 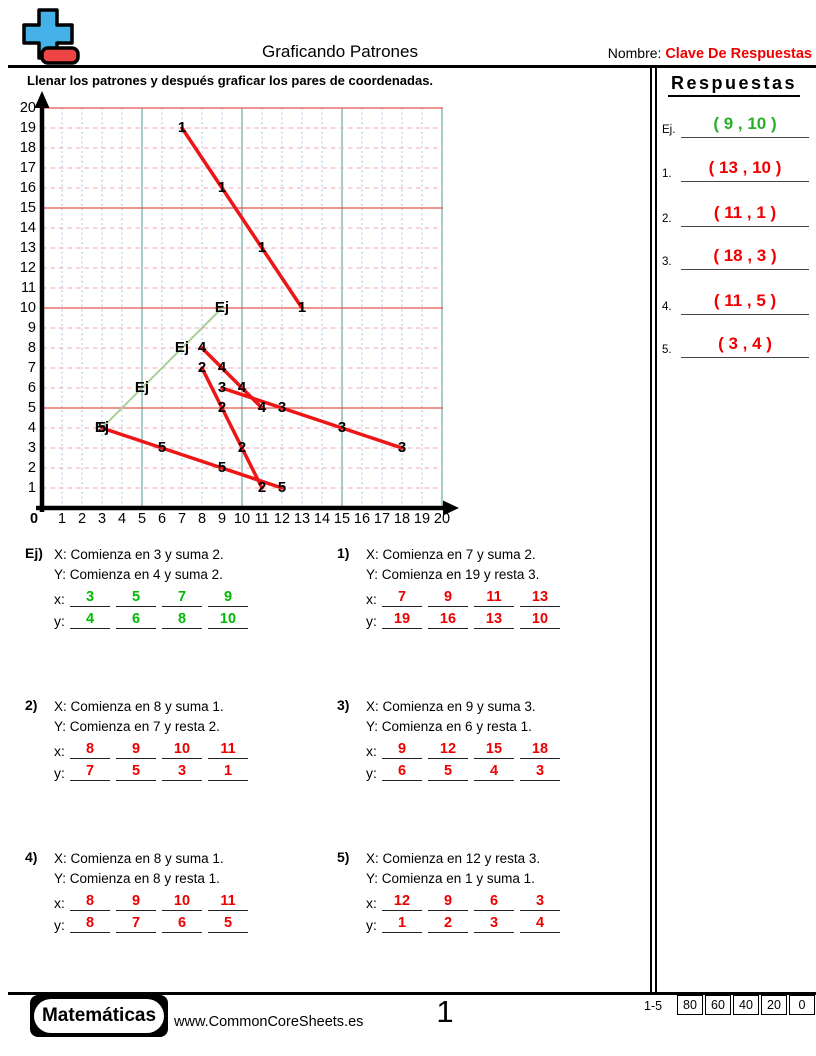 I want to click on answer-label: 1., so click(x=667, y=174).